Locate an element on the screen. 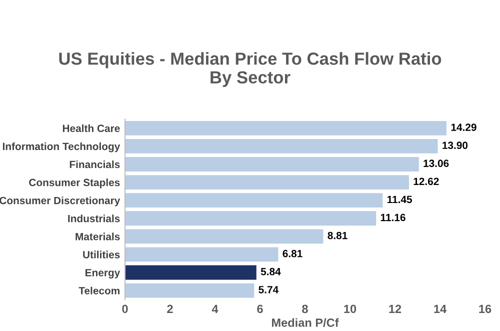 This screenshot has height=331, width=500. y-tick-label: Telecom is located at coordinates (99, 290).